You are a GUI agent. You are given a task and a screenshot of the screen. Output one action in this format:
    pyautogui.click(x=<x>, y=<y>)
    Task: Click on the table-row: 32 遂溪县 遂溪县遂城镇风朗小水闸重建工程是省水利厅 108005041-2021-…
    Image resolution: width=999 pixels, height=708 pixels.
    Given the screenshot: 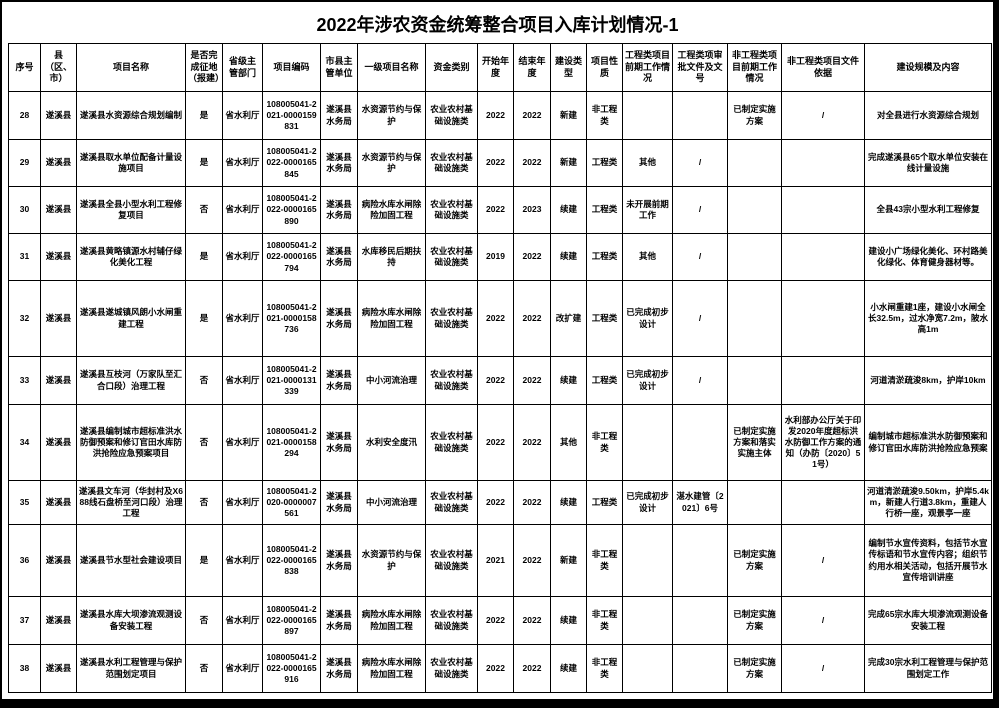 What is the action you would take?
    pyautogui.click(x=500, y=318)
    